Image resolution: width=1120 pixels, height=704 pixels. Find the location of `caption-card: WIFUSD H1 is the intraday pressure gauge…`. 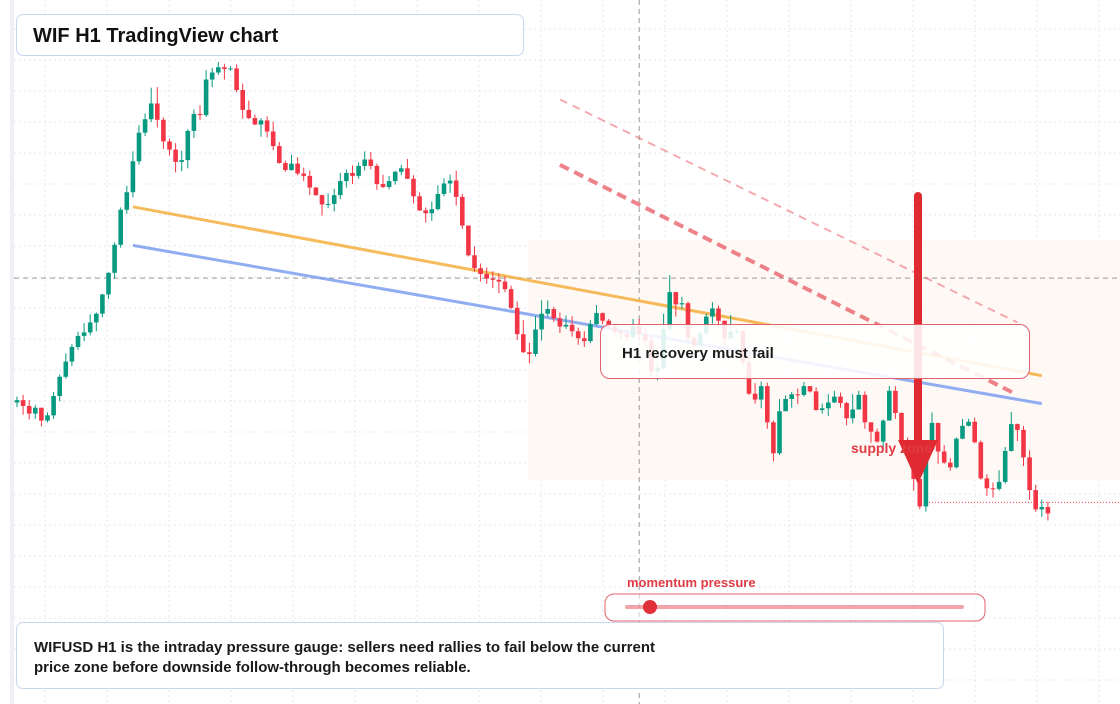

caption-card: WIFUSD H1 is the intraday pressure gauge… is located at coordinates (480, 655).